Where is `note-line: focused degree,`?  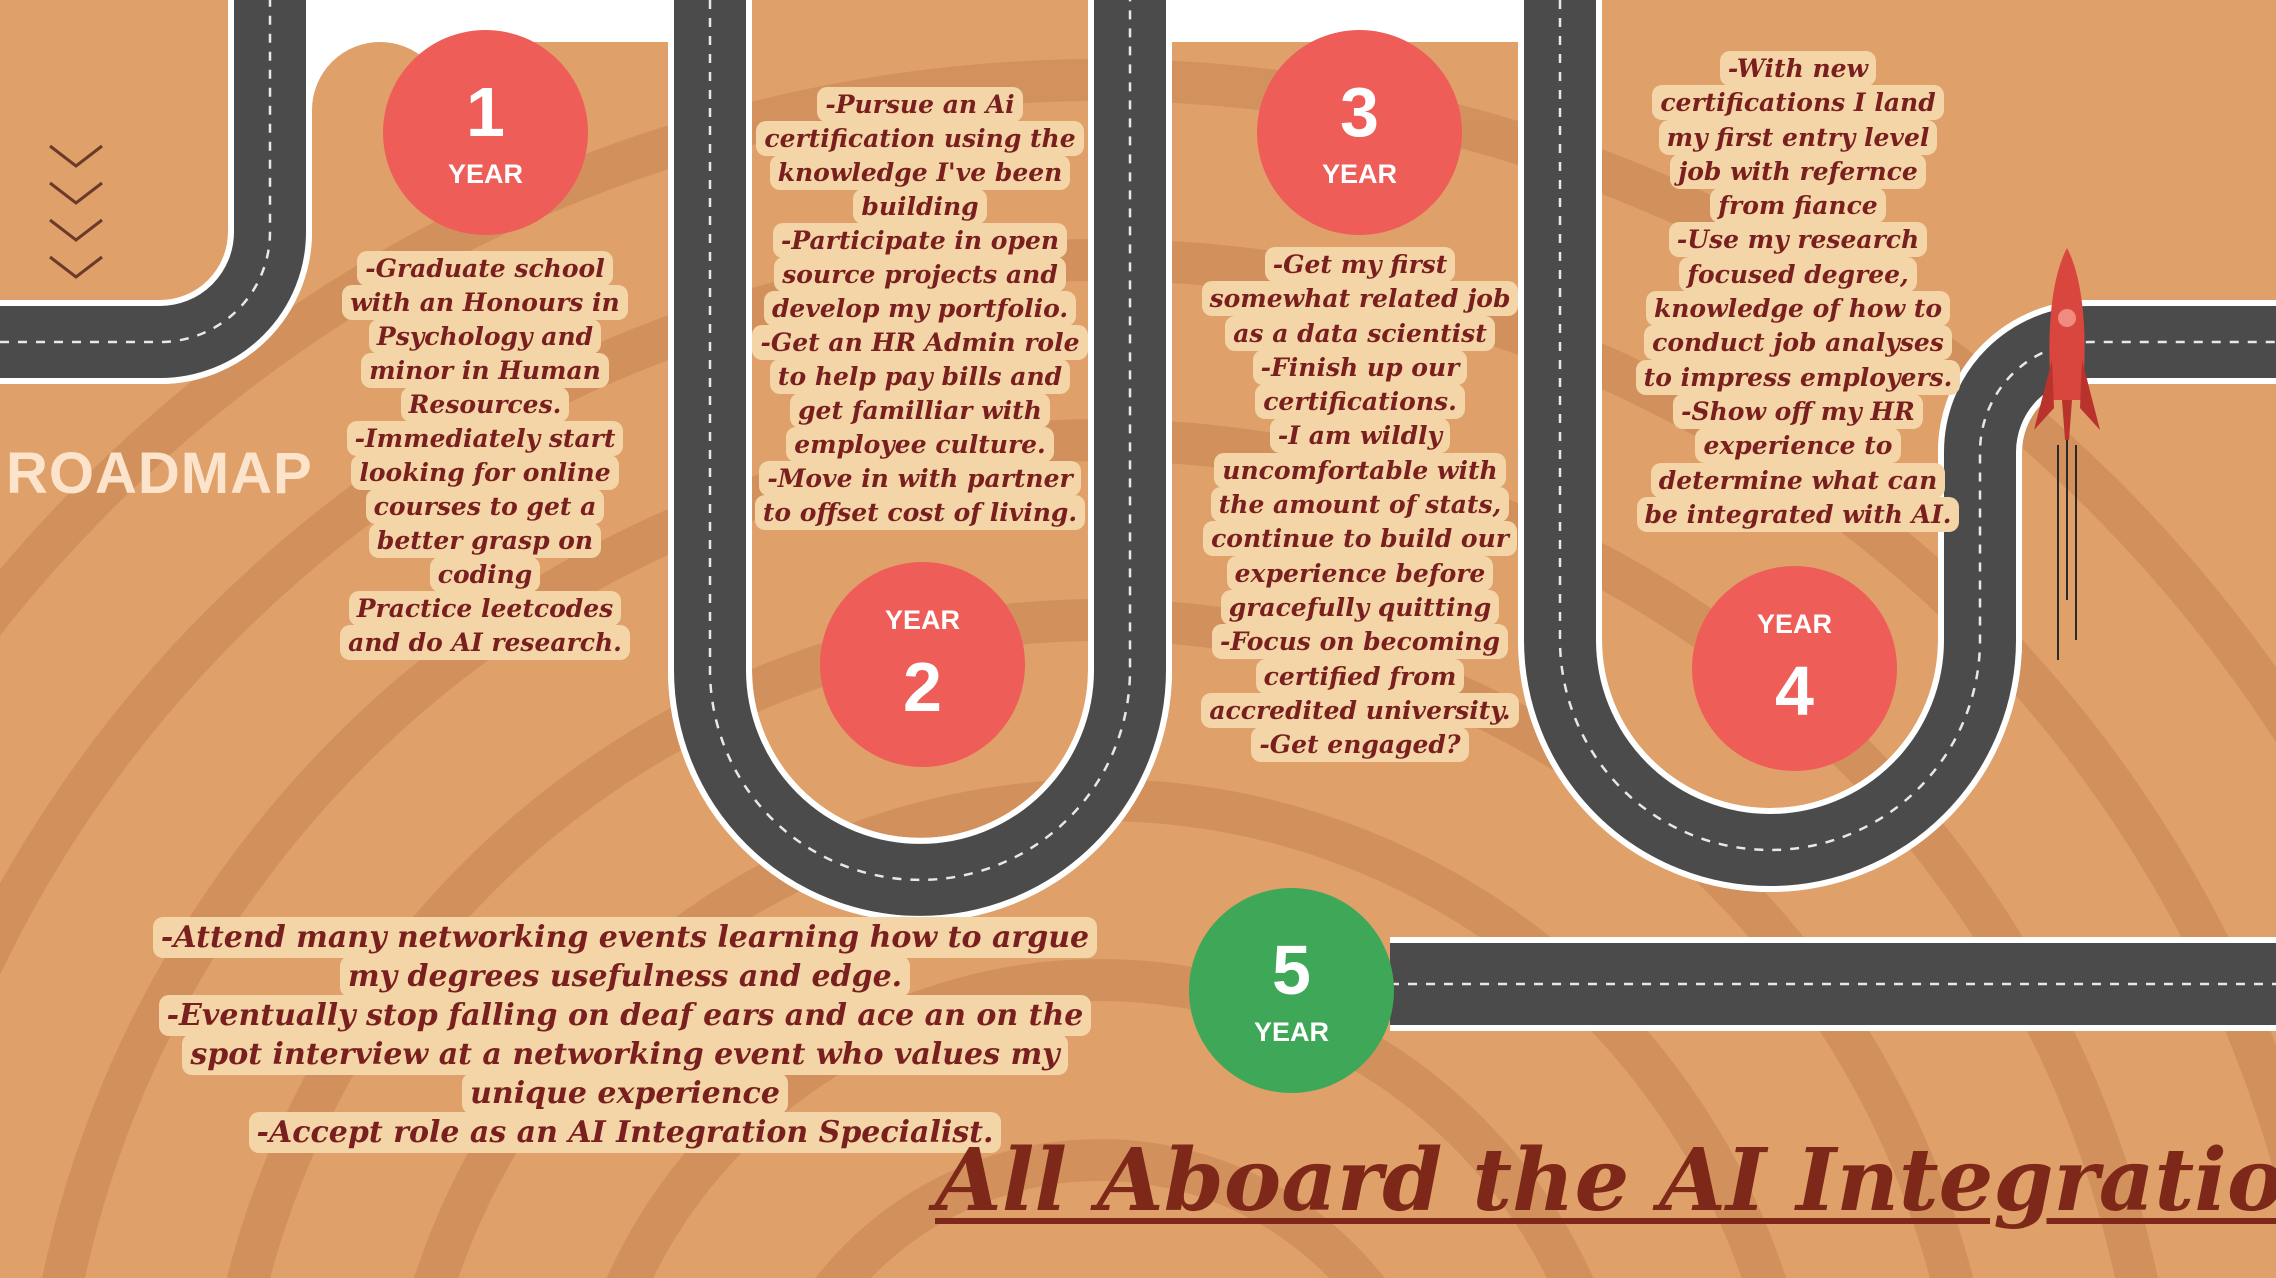 note-line: focused degree, is located at coordinates (1798, 274).